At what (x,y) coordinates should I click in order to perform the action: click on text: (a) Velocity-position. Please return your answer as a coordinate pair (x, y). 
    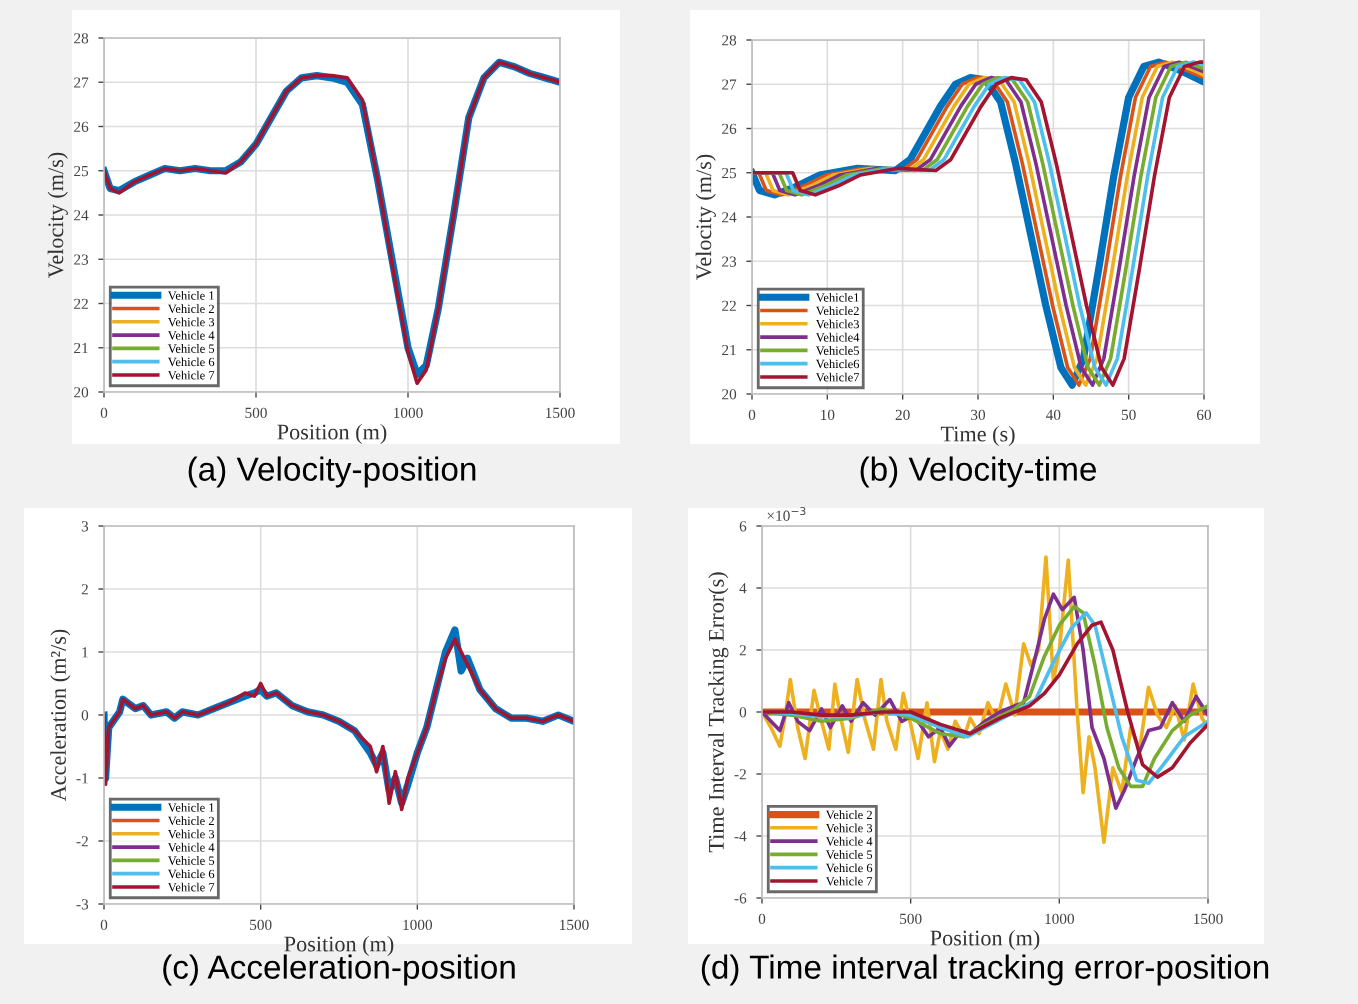
    Looking at the image, I should click on (332, 472).